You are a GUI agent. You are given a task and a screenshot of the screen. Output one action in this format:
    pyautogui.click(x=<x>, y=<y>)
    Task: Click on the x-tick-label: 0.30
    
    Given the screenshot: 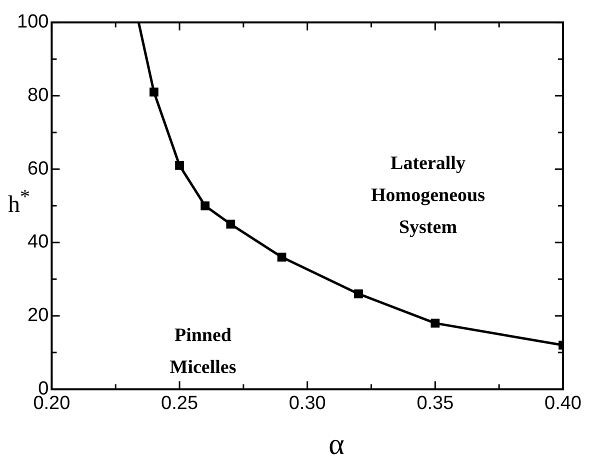 What is the action you would take?
    pyautogui.click(x=307, y=403)
    